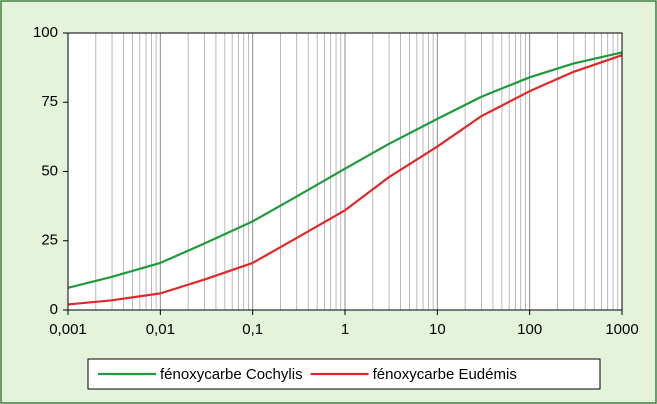 The width and height of the screenshot is (657, 404). I want to click on legend: fénoxycarbe Cochylis fénoxycarbe Eudémis, so click(344, 374).